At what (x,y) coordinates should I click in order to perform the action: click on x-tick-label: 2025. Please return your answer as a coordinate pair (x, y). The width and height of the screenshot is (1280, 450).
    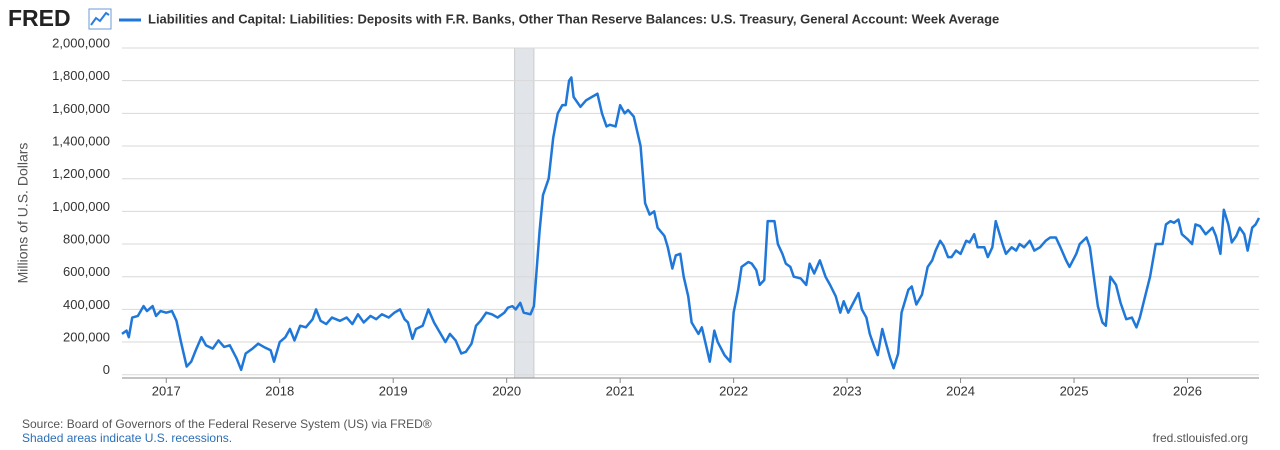
    Looking at the image, I should click on (1074, 390).